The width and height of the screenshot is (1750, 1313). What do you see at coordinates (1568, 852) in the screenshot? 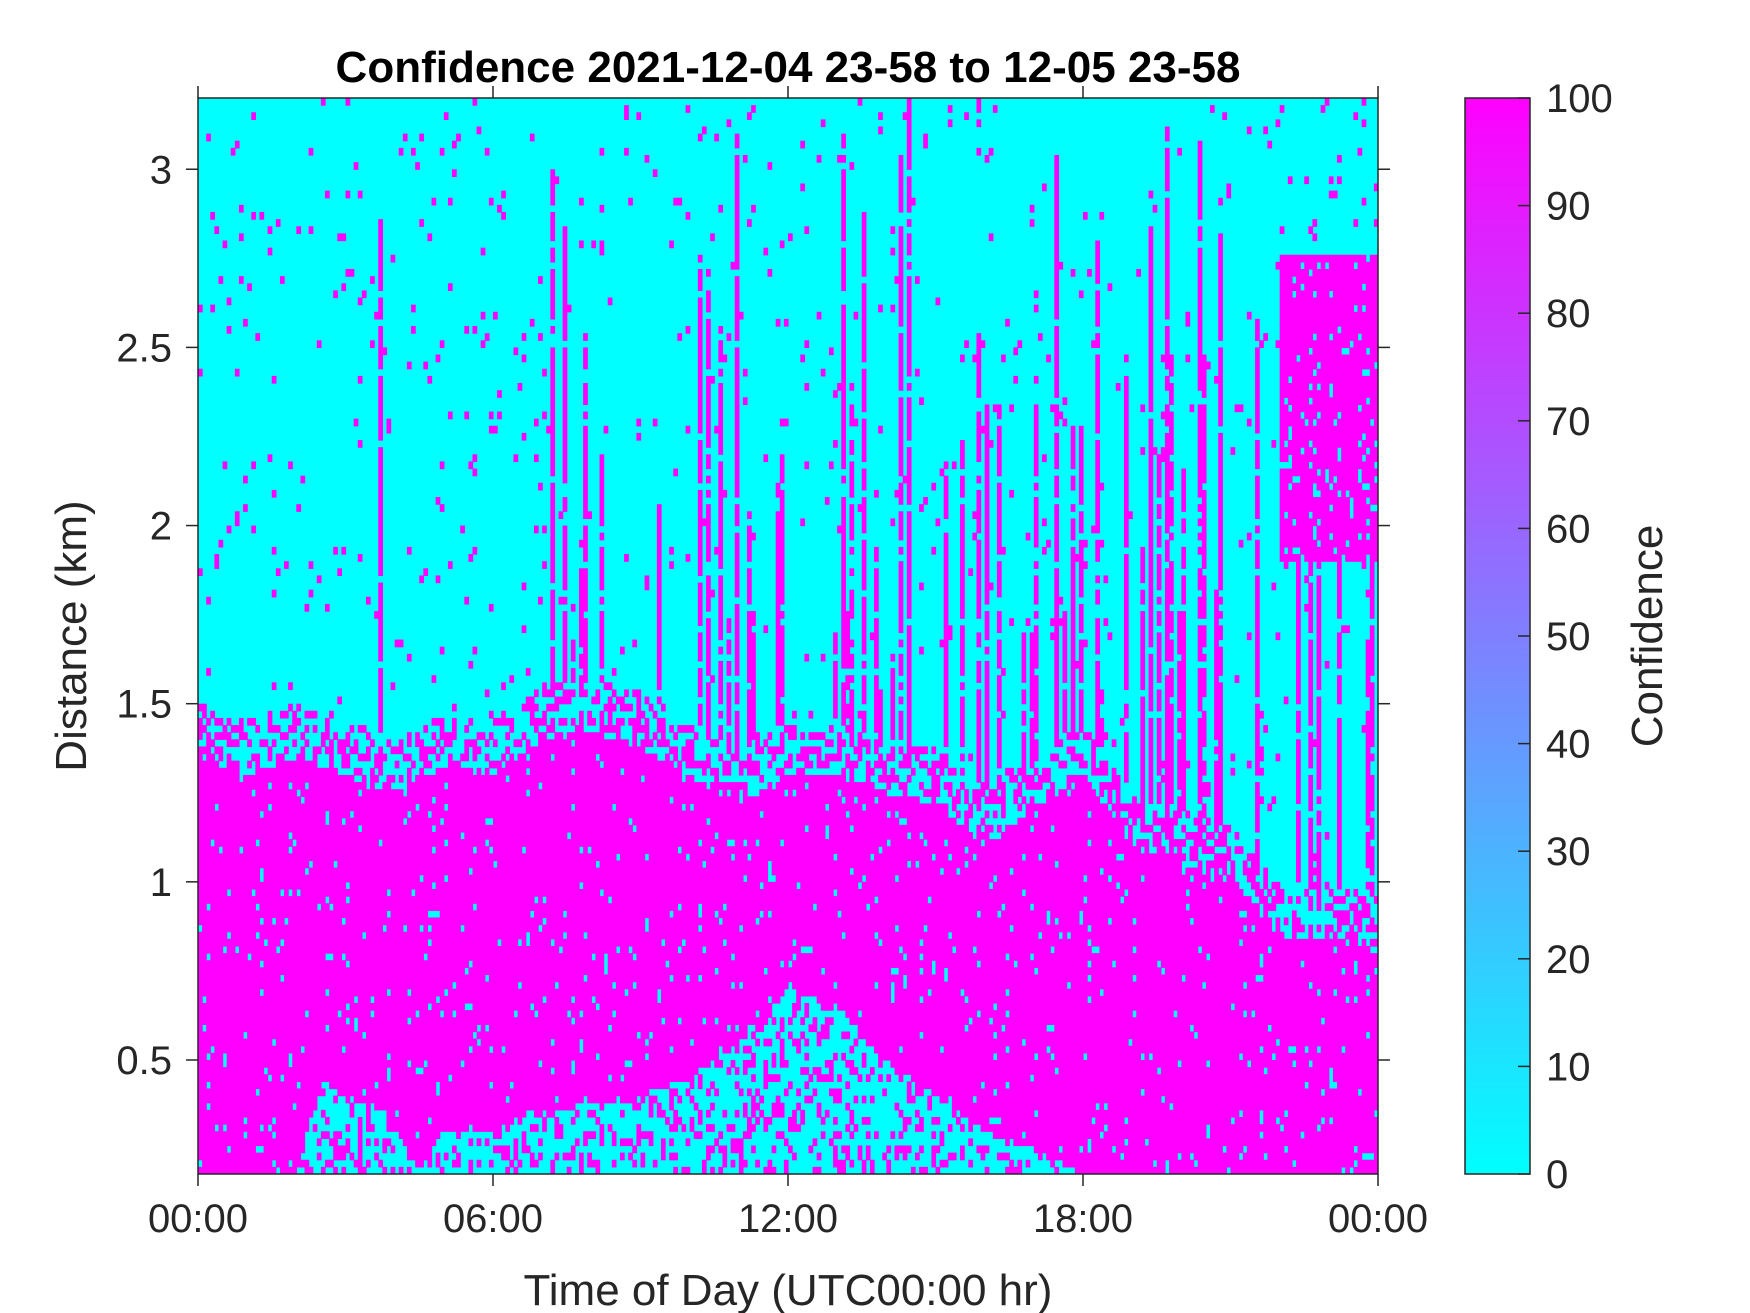
I see `colorbar-tick-label: 30` at bounding box center [1568, 852].